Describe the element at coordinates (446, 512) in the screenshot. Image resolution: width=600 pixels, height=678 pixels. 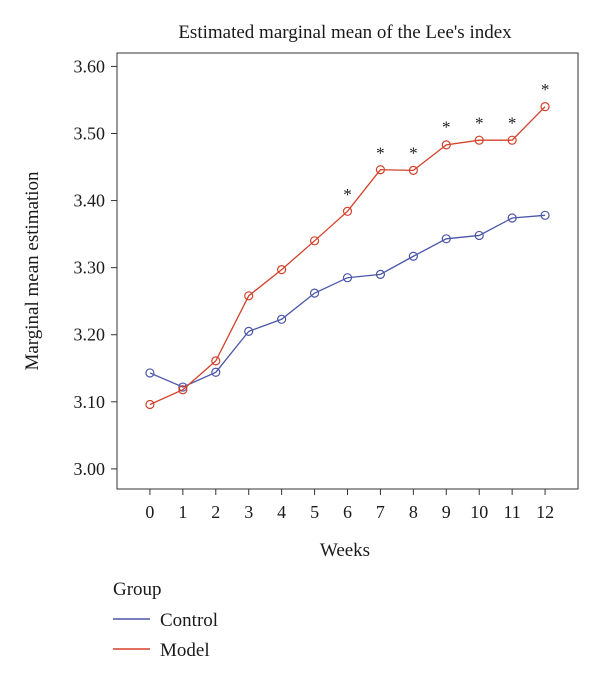
I see `x-tick-label: 9` at that location.